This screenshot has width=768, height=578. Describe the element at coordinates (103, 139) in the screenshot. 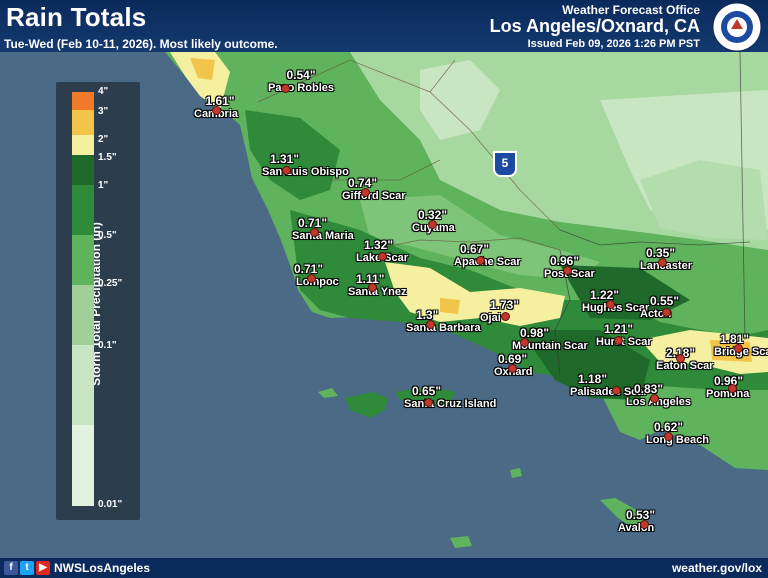

I see `legend-tick: 2"` at that location.